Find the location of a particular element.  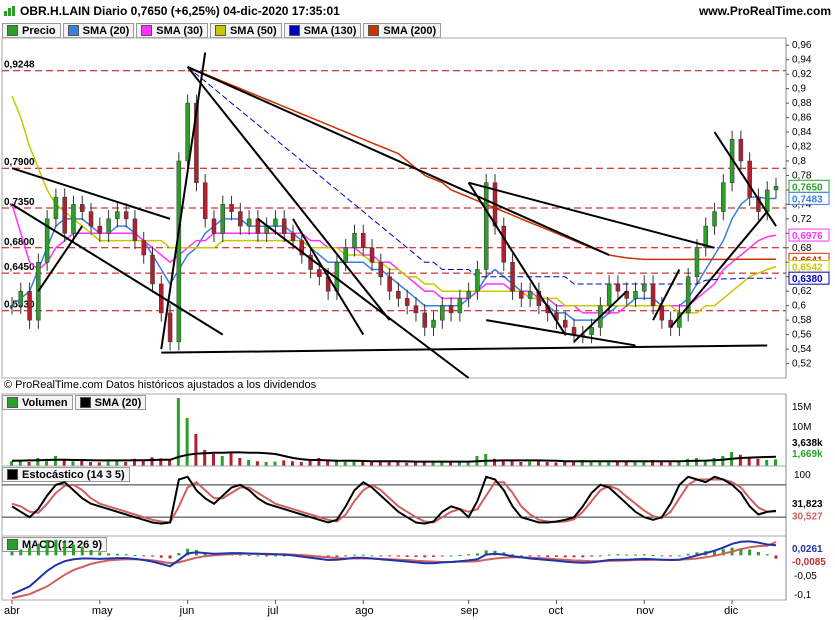

stoch-legend: Estocástico (14 3 5) is located at coordinates (66, 474).